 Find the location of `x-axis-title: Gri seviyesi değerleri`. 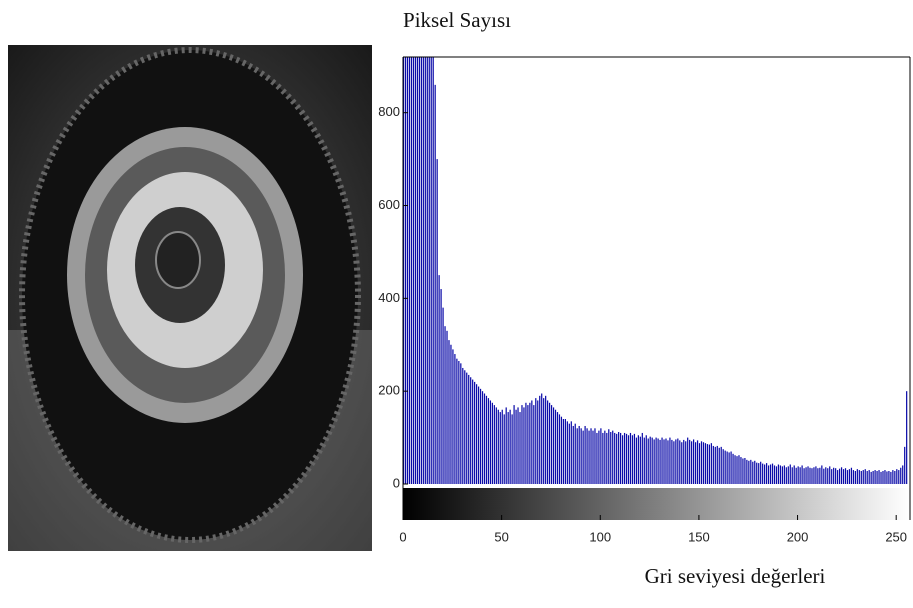

x-axis-title: Gri seviyesi değerleri is located at coordinates (735, 576).